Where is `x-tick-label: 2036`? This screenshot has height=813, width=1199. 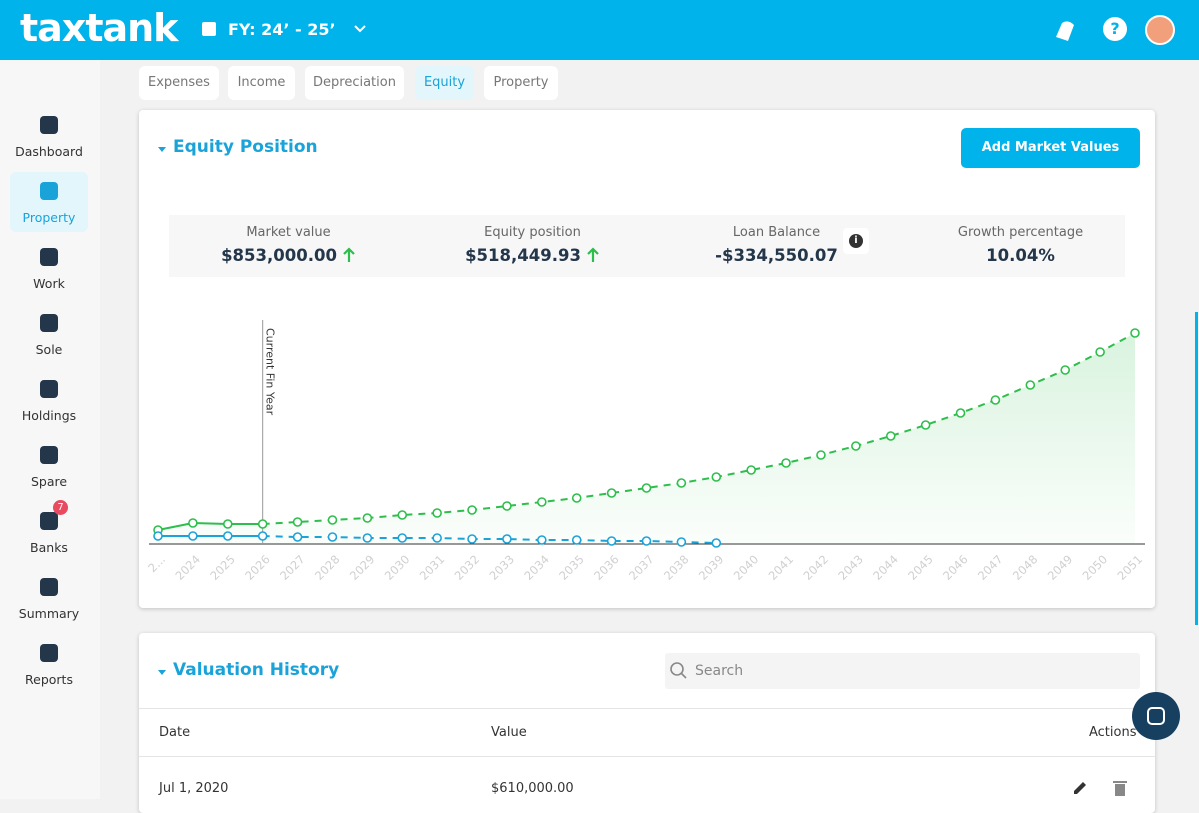
x-tick-label: 2036 is located at coordinates (606, 567).